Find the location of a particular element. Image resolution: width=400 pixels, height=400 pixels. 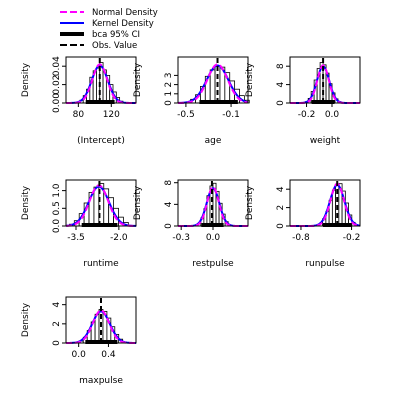

legend-item-obs: Obs. Value is located at coordinates (98, 46).